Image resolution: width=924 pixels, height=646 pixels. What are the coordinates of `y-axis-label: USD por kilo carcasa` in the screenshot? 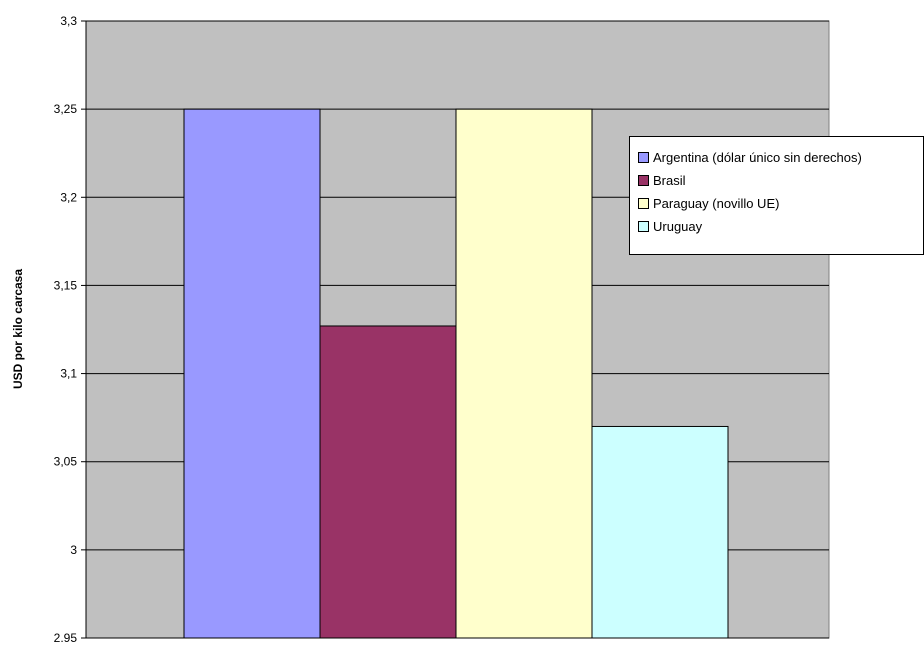 It's located at (18, 329).